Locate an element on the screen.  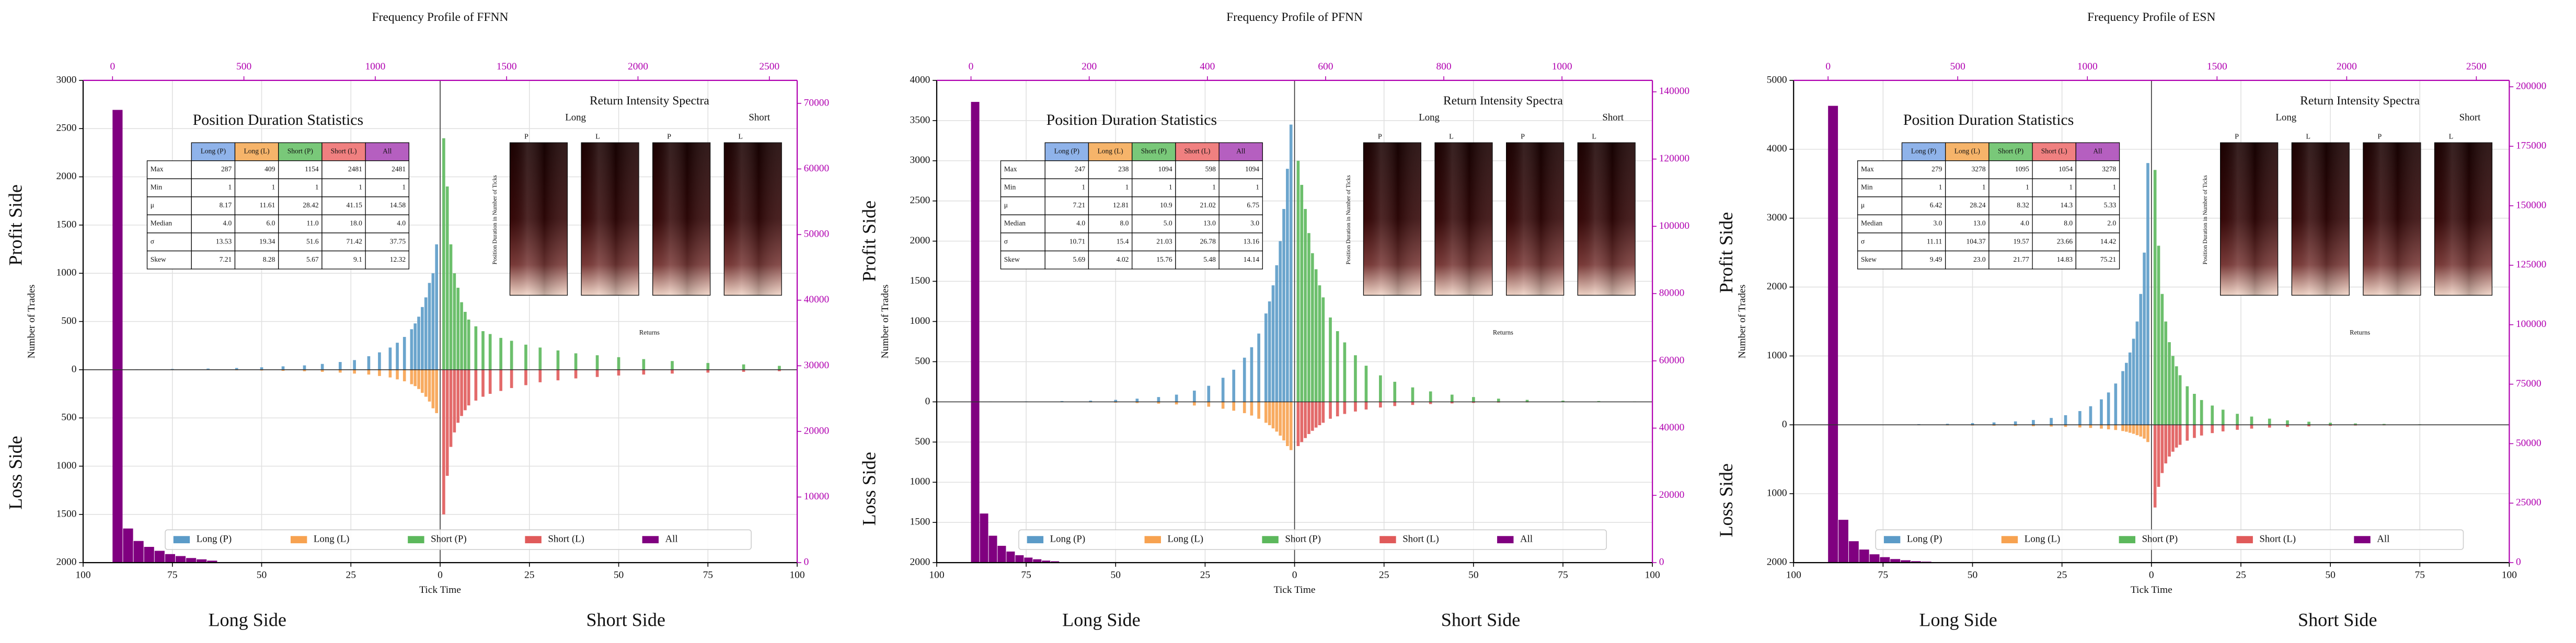
legend-label: Long (P) is located at coordinates (214, 538).